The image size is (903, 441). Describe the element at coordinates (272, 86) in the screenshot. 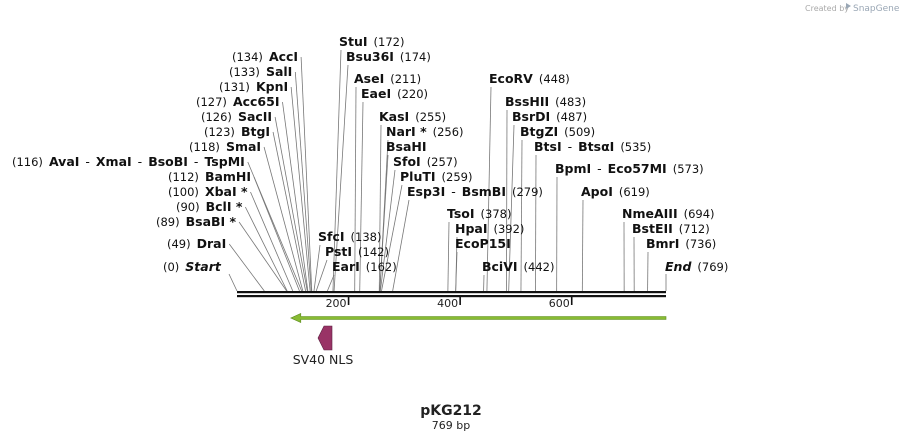

I see `enzyme-name: KpnI` at that location.